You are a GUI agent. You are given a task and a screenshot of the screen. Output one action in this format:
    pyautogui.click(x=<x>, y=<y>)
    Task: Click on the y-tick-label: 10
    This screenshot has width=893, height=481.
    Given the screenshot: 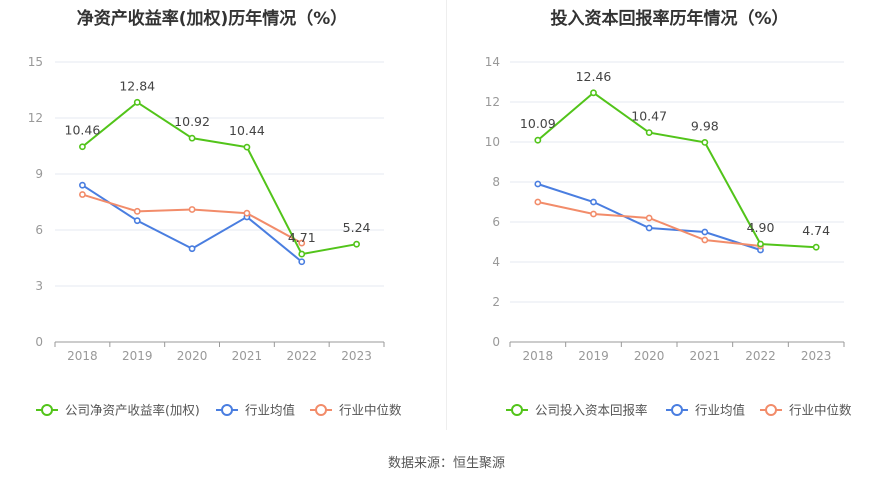 What is the action you would take?
    pyautogui.click(x=492, y=142)
    